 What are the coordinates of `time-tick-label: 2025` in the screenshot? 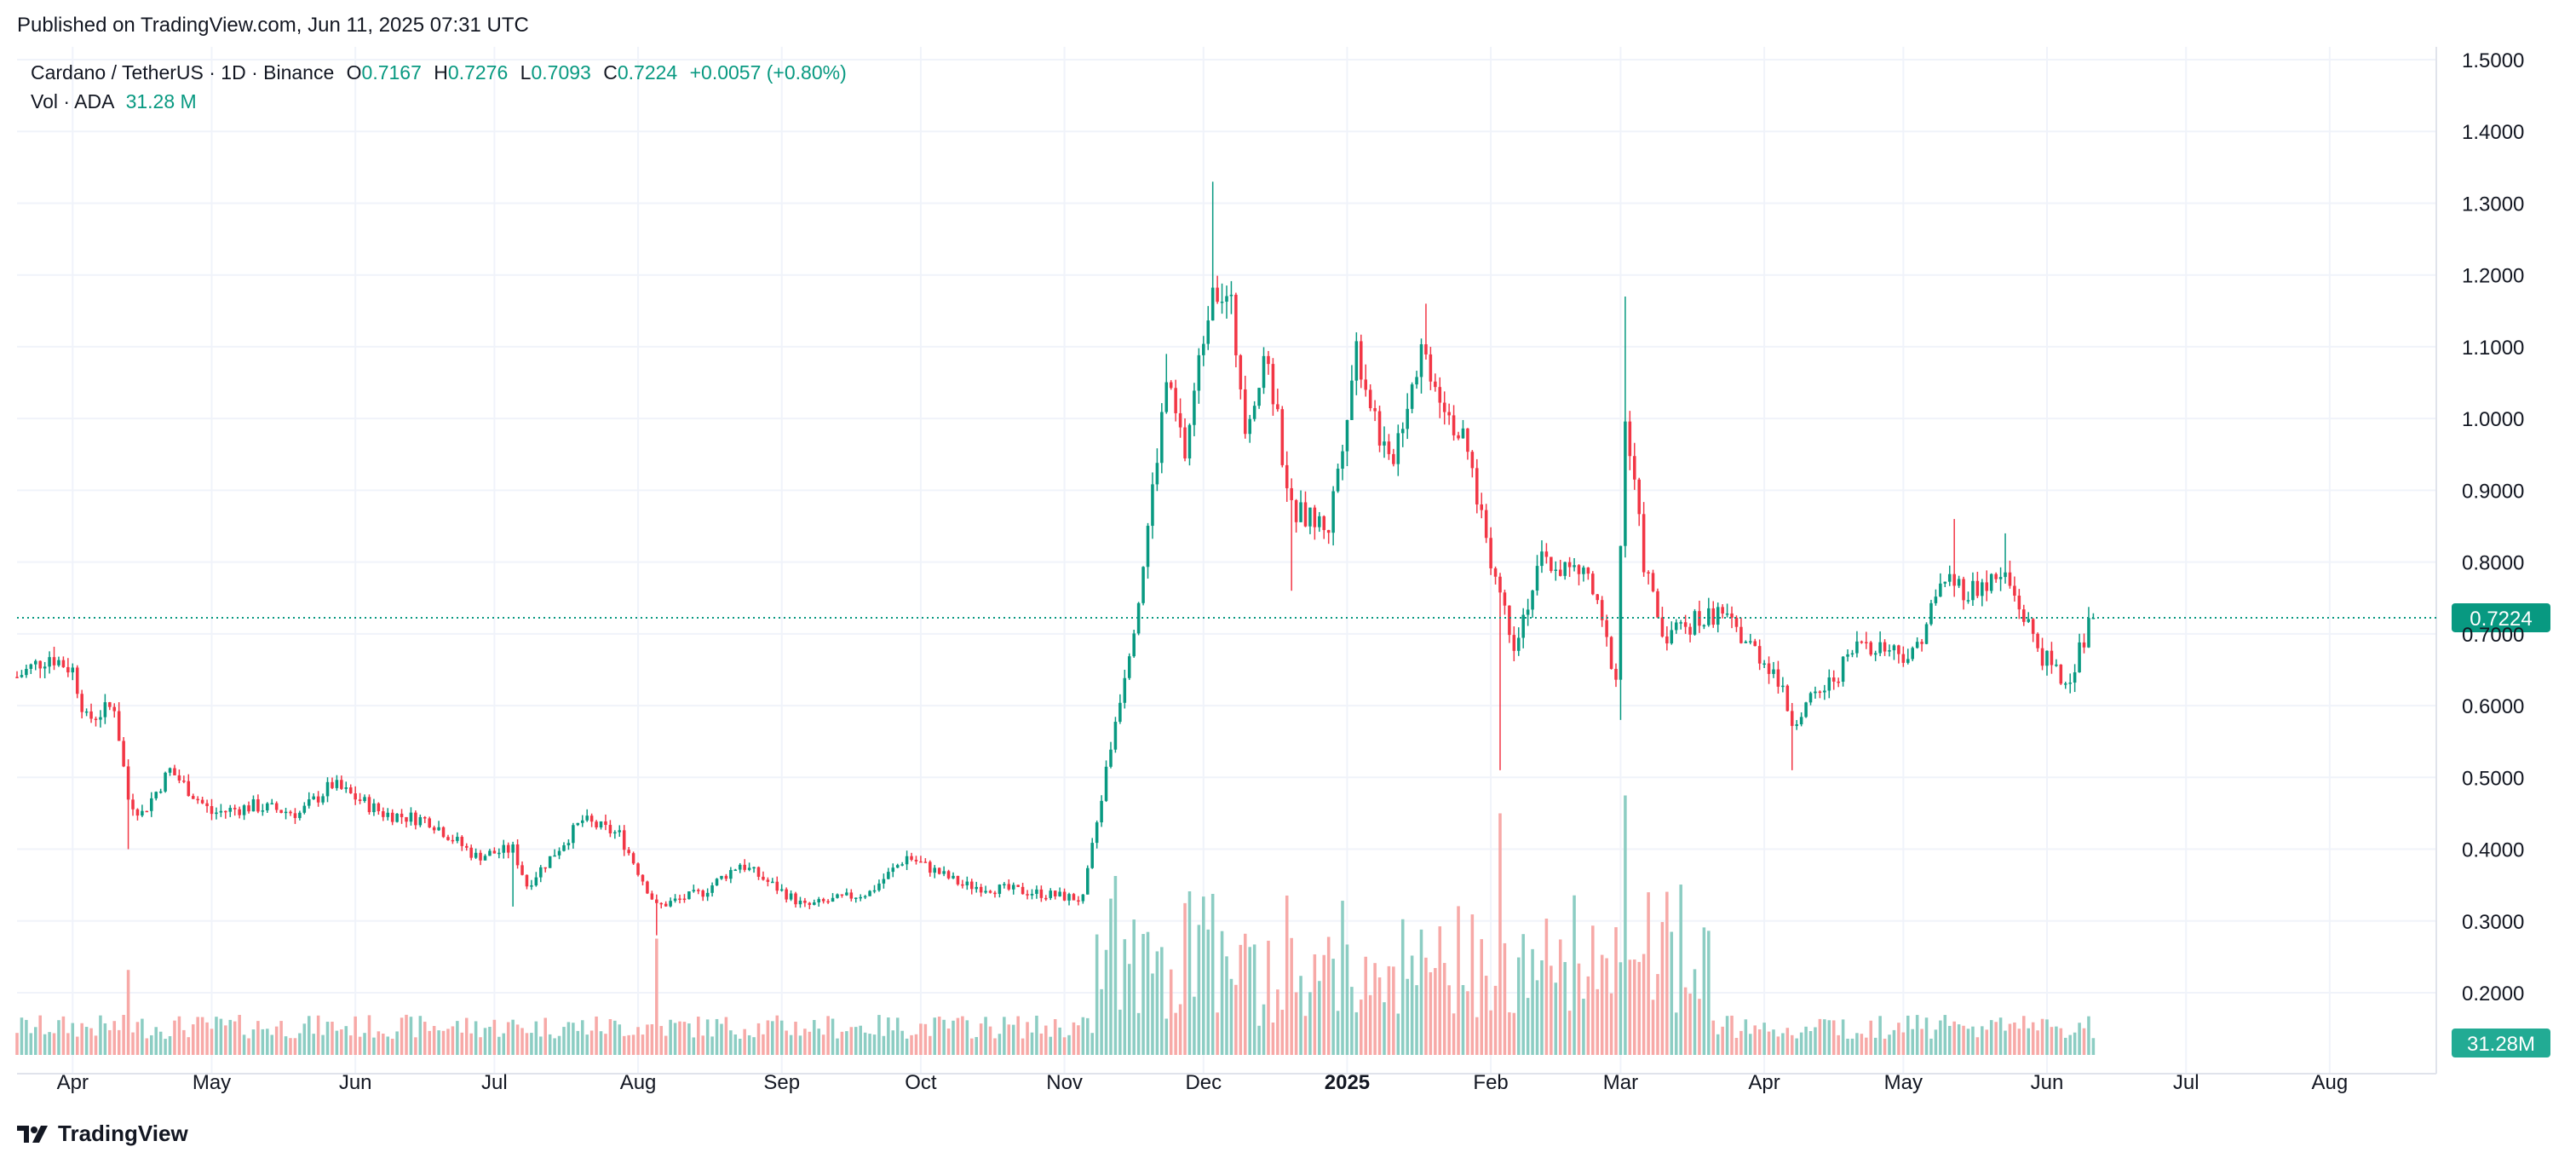 It's located at (1348, 1082).